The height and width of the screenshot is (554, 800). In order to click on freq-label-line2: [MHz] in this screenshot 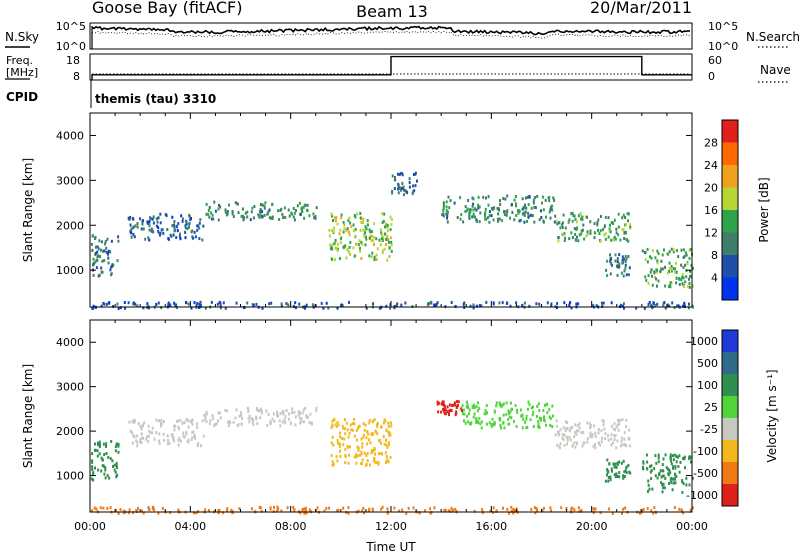, I will do `click(22, 72)`.